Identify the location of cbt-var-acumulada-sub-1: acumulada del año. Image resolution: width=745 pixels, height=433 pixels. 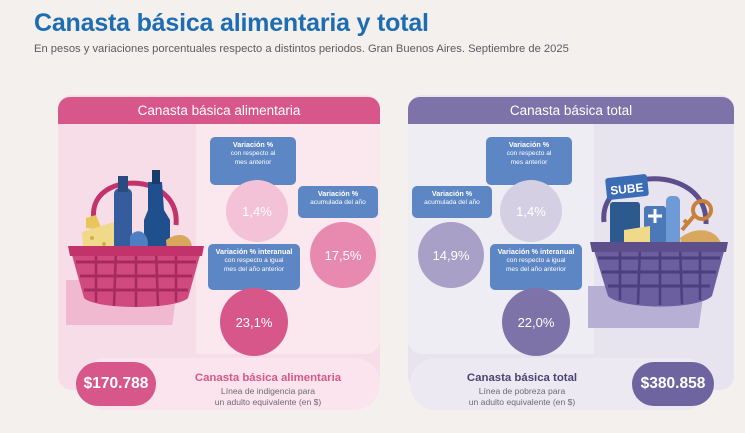
(452, 202).